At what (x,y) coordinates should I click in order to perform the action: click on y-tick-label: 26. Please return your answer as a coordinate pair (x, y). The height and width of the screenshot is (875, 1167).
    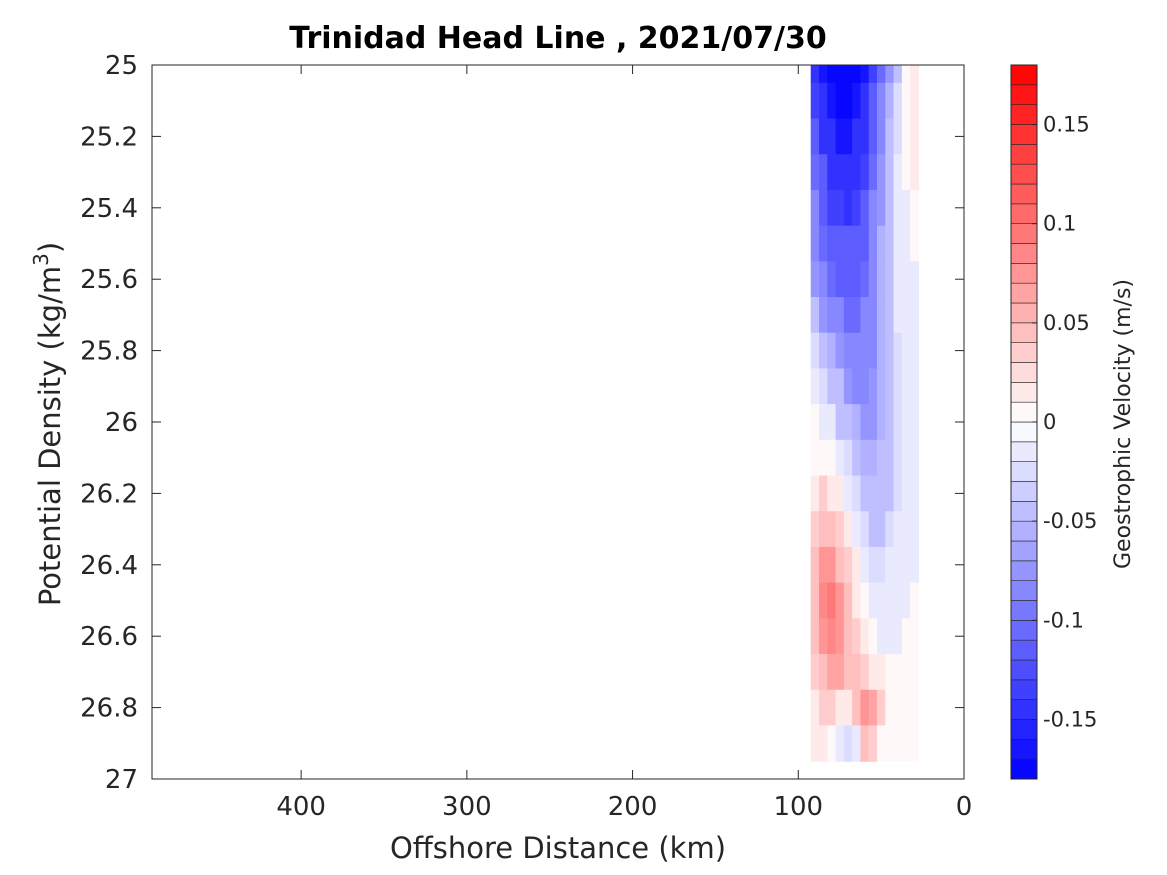
    Looking at the image, I should click on (121, 423).